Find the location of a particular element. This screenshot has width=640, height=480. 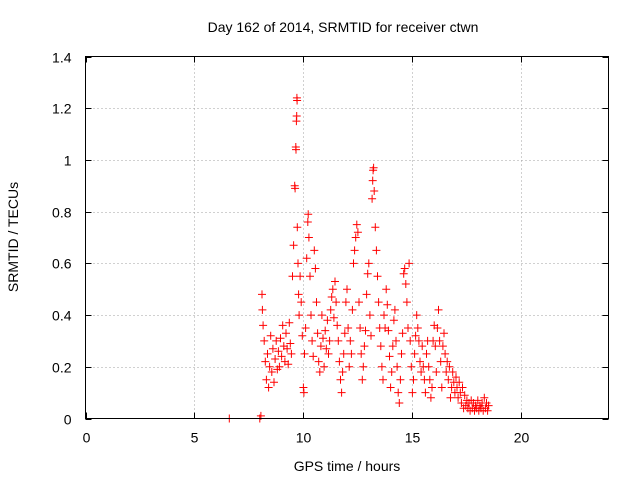

y-tick-label: 1.4 is located at coordinates (62, 58).